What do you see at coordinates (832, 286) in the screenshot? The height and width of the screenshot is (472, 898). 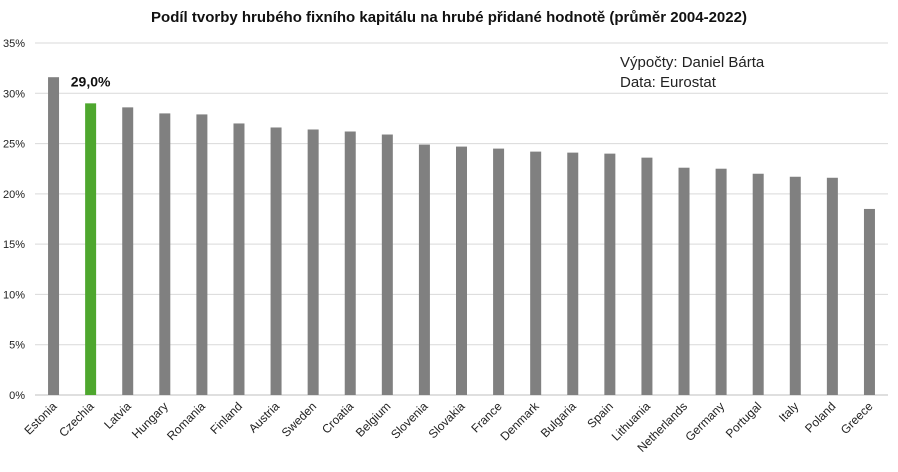 I see `bar-poland` at bounding box center [832, 286].